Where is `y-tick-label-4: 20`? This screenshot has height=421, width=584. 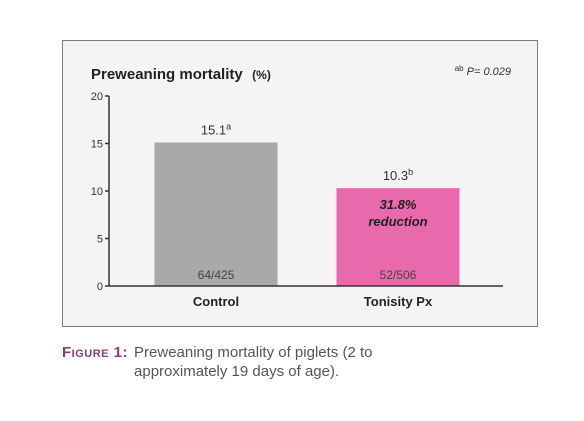 y-tick-label-4: 20 is located at coordinates (97, 97).